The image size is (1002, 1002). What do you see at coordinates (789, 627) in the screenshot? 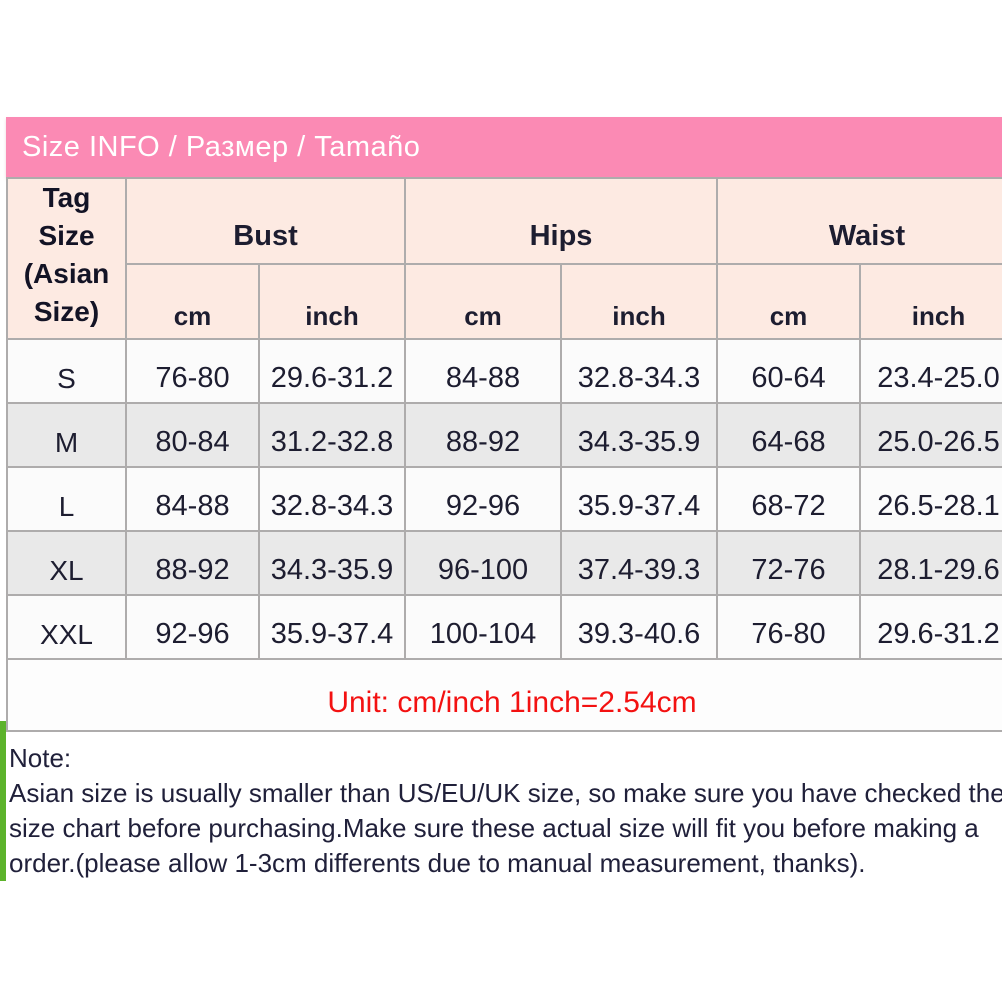
I see `waist-cm-cell: 76-80` at bounding box center [789, 627].